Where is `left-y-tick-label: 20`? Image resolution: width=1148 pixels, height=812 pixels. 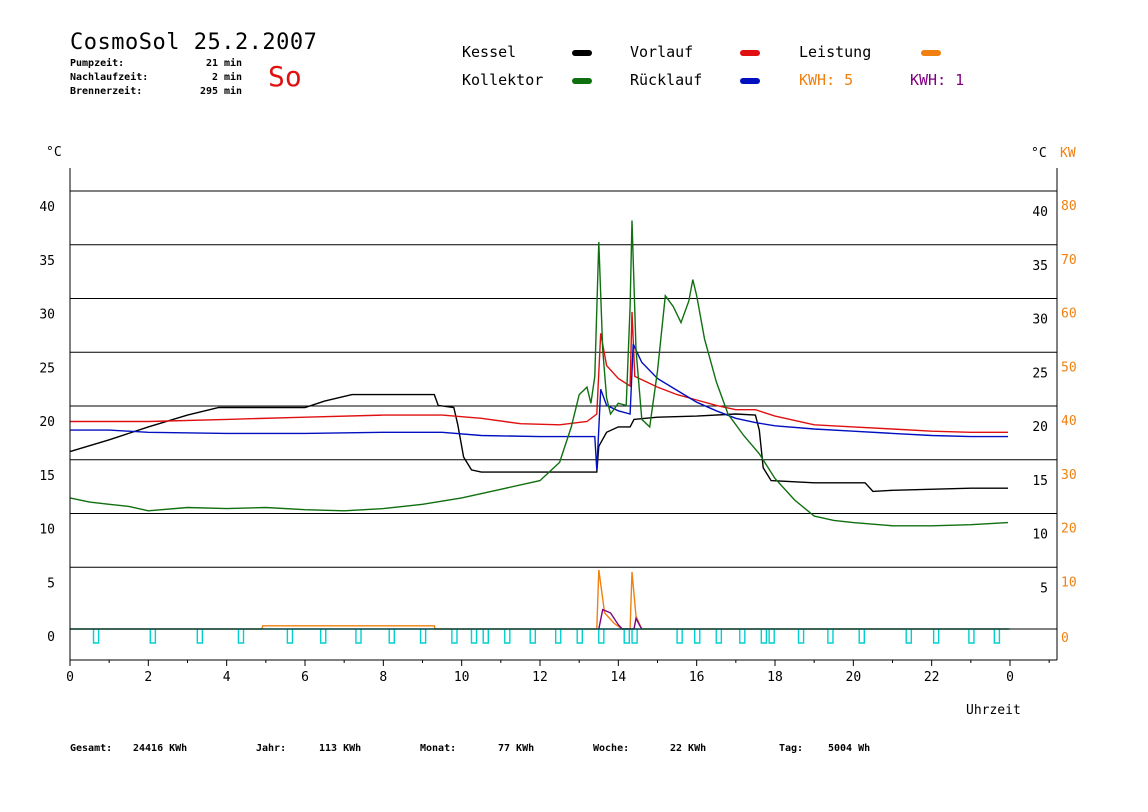
left-y-tick-label: 20 is located at coordinates (47, 422).